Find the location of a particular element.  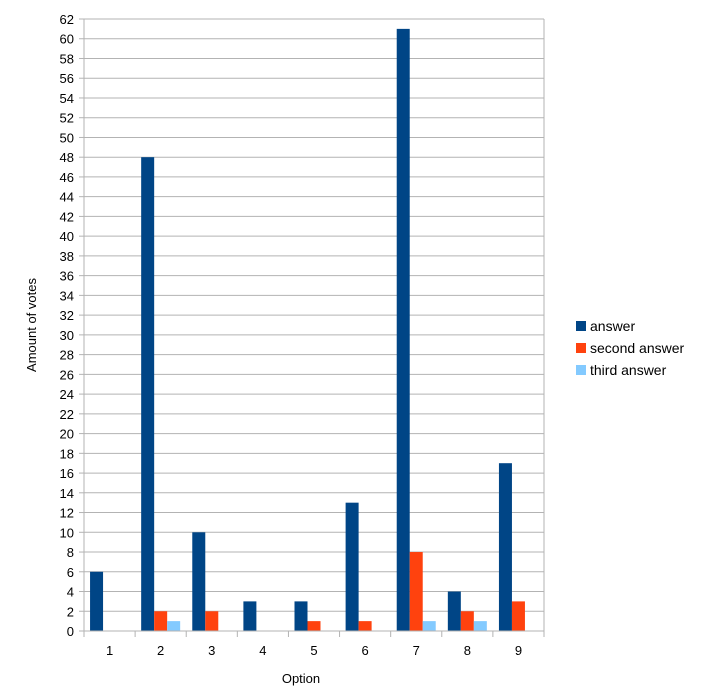

y-tick-label: 18 is located at coordinates (67, 453).